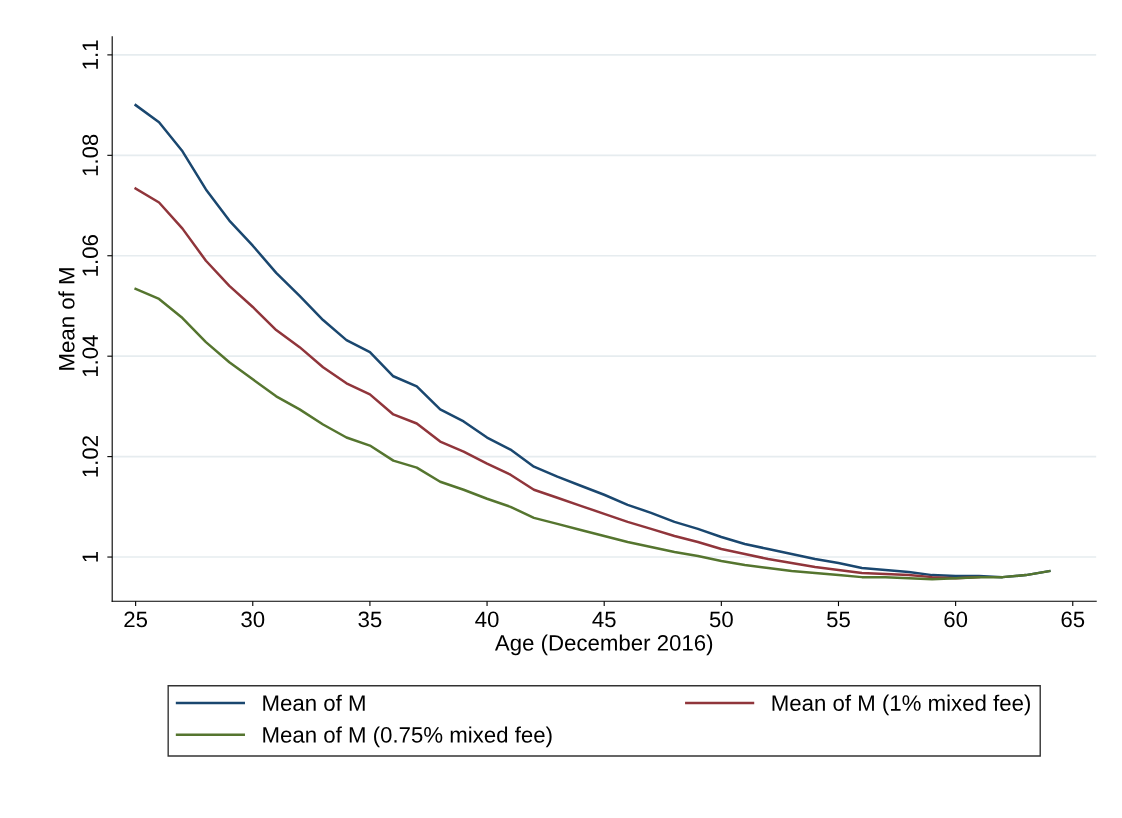 This screenshot has height=818, width=1122. I want to click on legend-label: Mean of M (0.75% mixed fee), so click(407, 737).